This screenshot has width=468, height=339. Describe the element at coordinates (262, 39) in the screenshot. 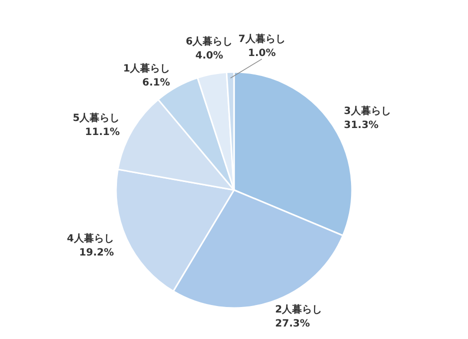

I see `slice-label: 7人暮らし` at that location.